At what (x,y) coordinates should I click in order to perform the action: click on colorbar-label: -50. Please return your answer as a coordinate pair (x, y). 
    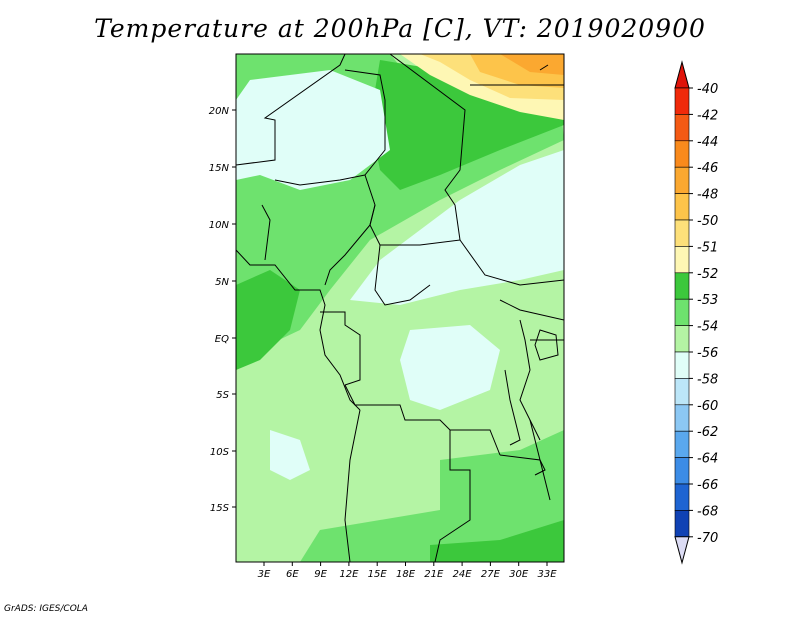
    Looking at the image, I should click on (707, 221).